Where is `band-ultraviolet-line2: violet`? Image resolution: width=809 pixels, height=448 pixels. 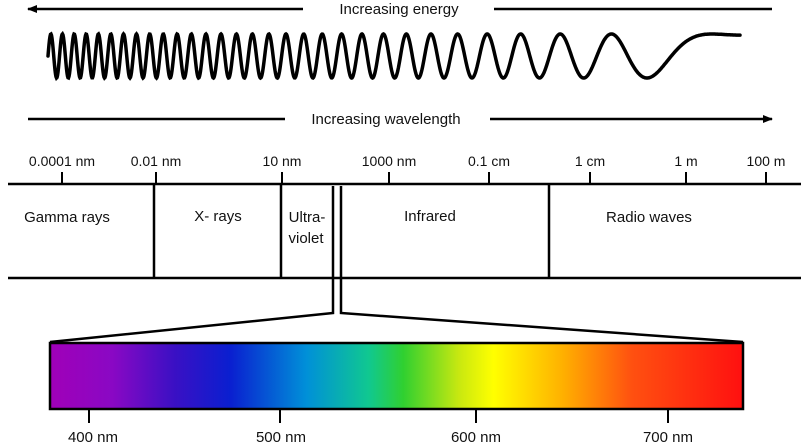
band-ultraviolet-line2: violet is located at coordinates (306, 238).